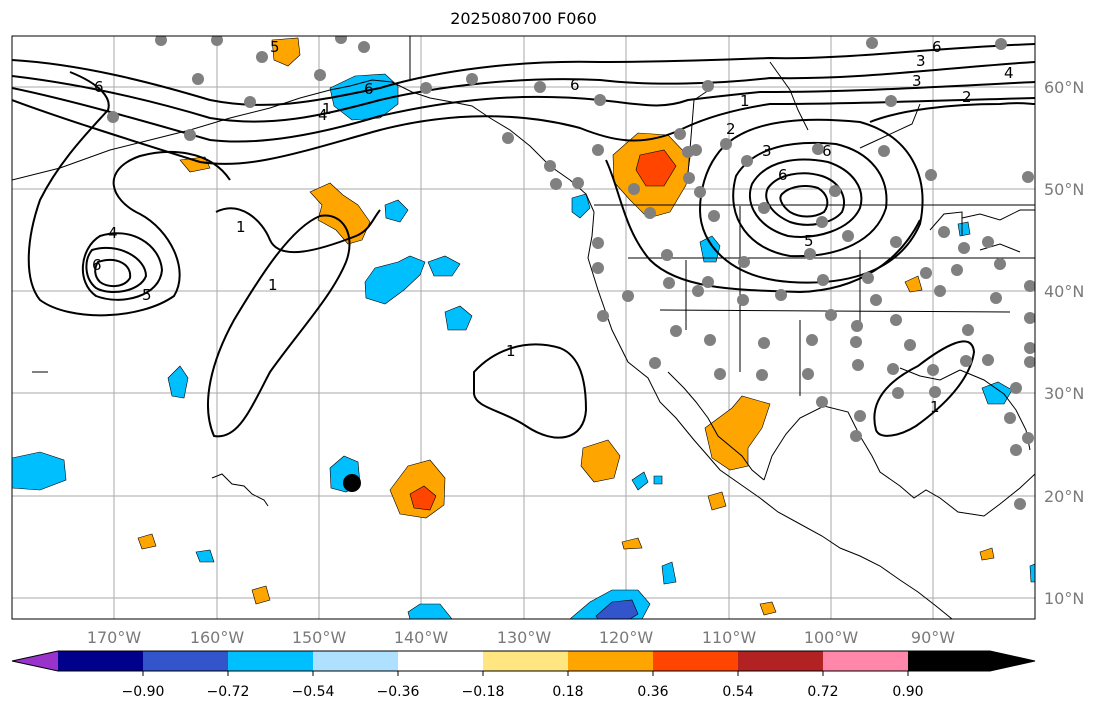 The height and width of the screenshot is (712, 1105). What do you see at coordinates (971, 661) in the screenshot?
I see `colorbar-extend-high` at bounding box center [971, 661].